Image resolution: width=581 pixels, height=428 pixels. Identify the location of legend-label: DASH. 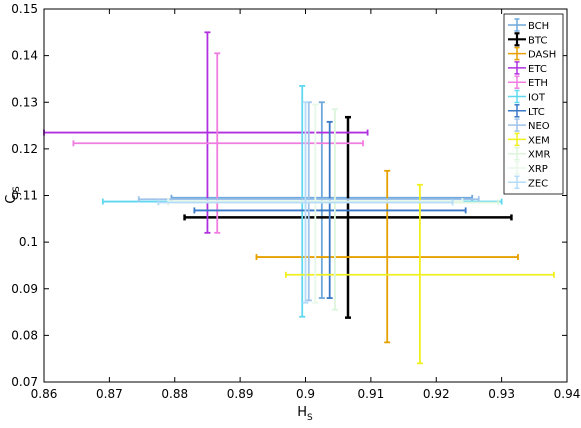
(542, 55).